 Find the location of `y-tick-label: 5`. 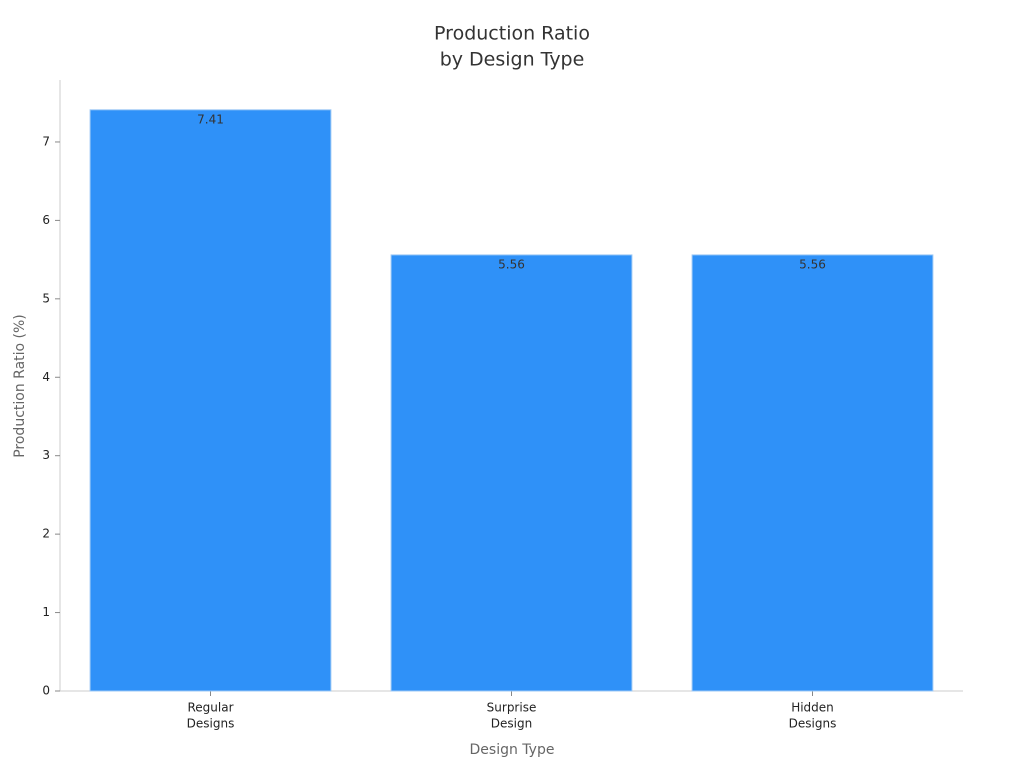

y-tick-label: 5 is located at coordinates (46, 298).